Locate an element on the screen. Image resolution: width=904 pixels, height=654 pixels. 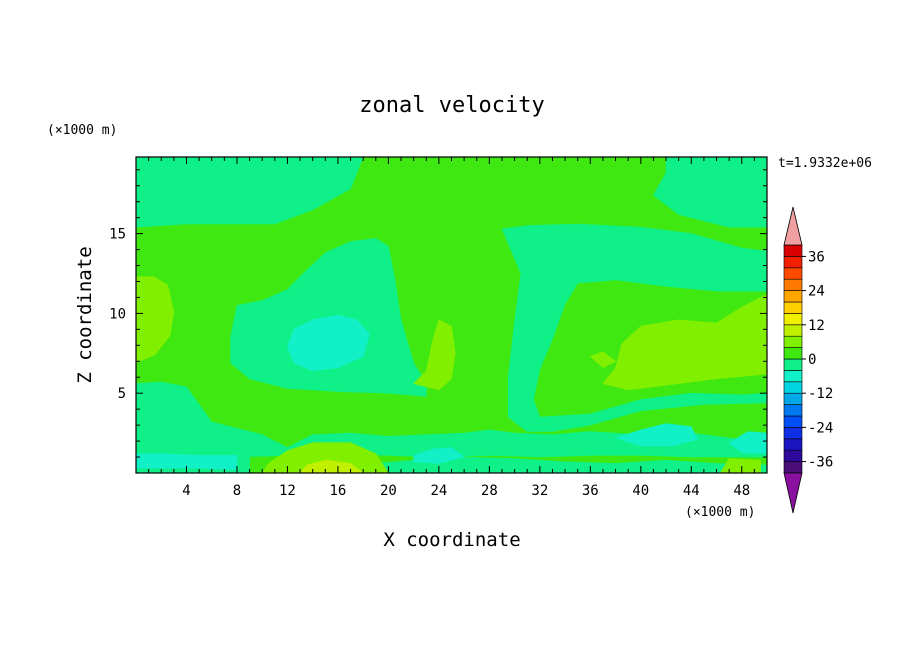
time-label: t=1.9332e+06 is located at coordinates (825, 163).